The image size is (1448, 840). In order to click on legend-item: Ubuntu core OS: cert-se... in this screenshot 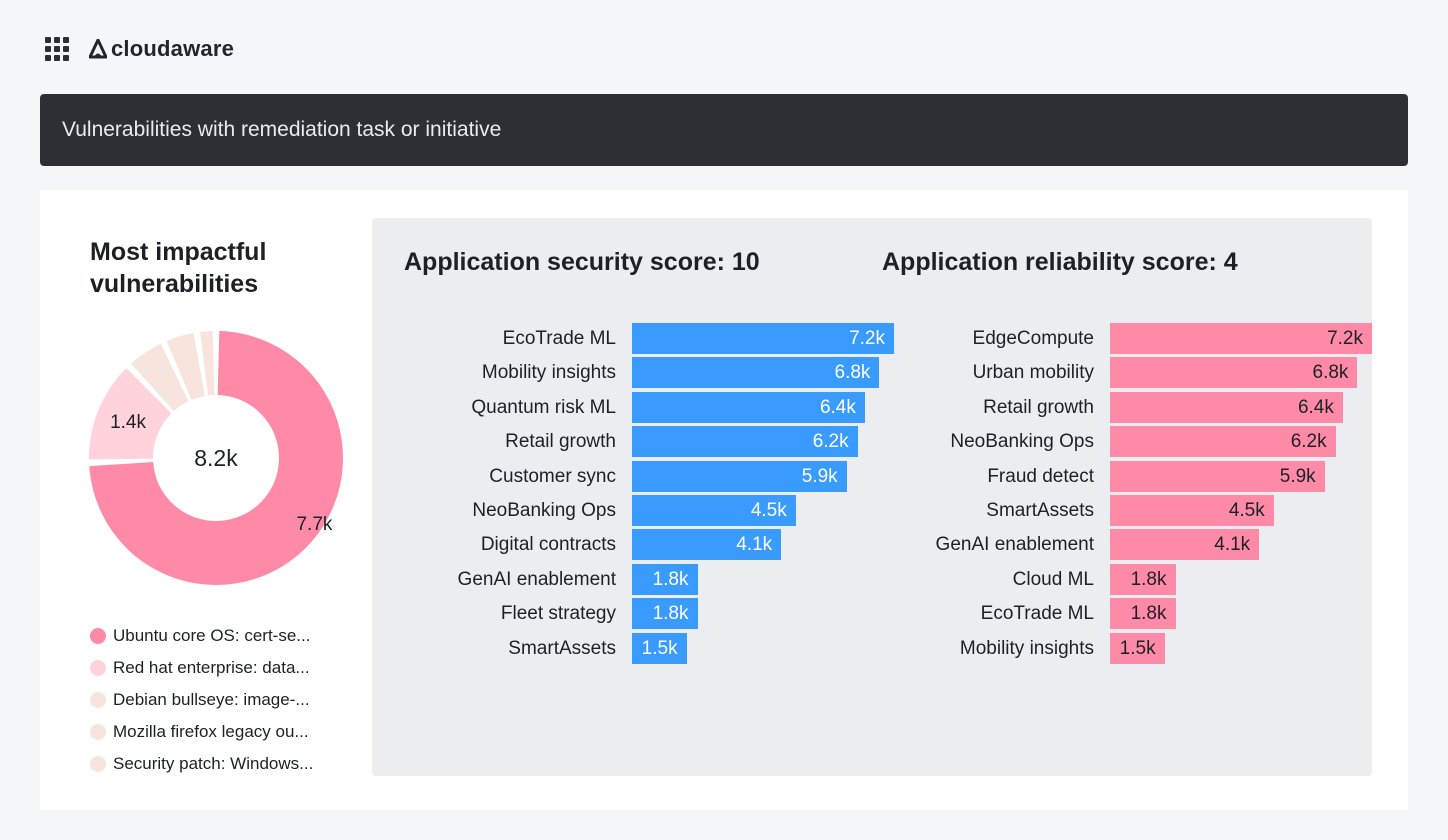, I will do `click(201, 636)`.